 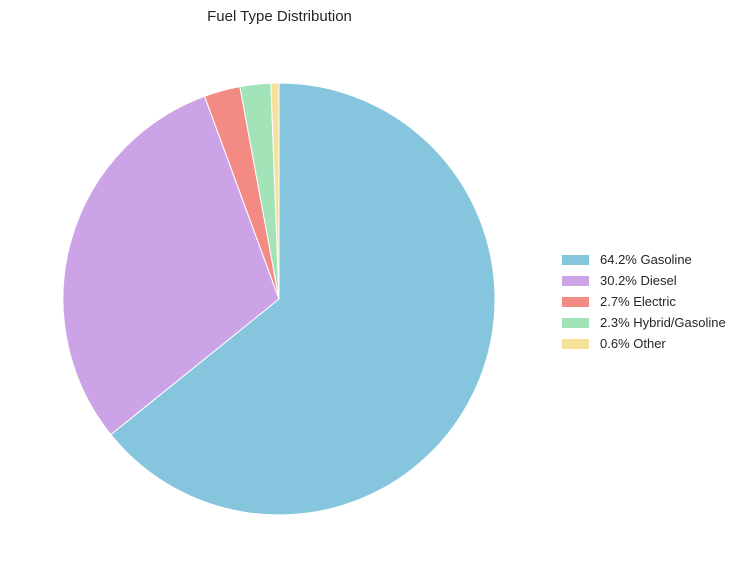 I want to click on legend-item-diesel: 30.2% Diesel, so click(x=644, y=280).